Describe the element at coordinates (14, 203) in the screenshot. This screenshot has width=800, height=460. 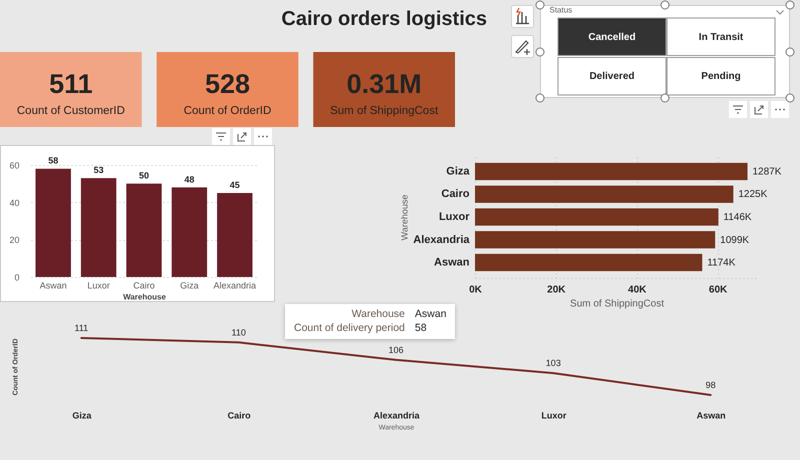
I see `y-tick-label: 40` at that location.